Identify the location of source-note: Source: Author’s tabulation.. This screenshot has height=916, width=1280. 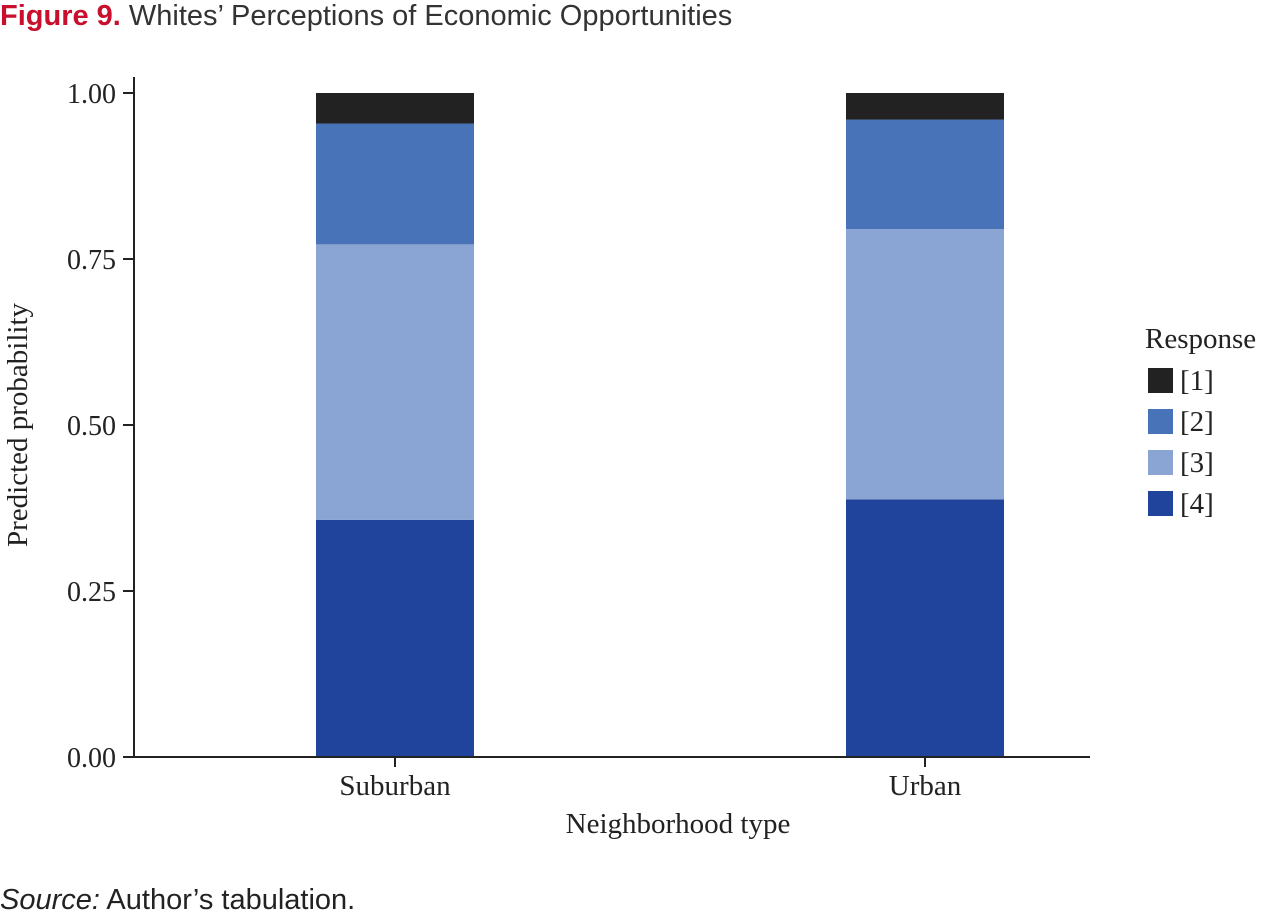
(177, 900).